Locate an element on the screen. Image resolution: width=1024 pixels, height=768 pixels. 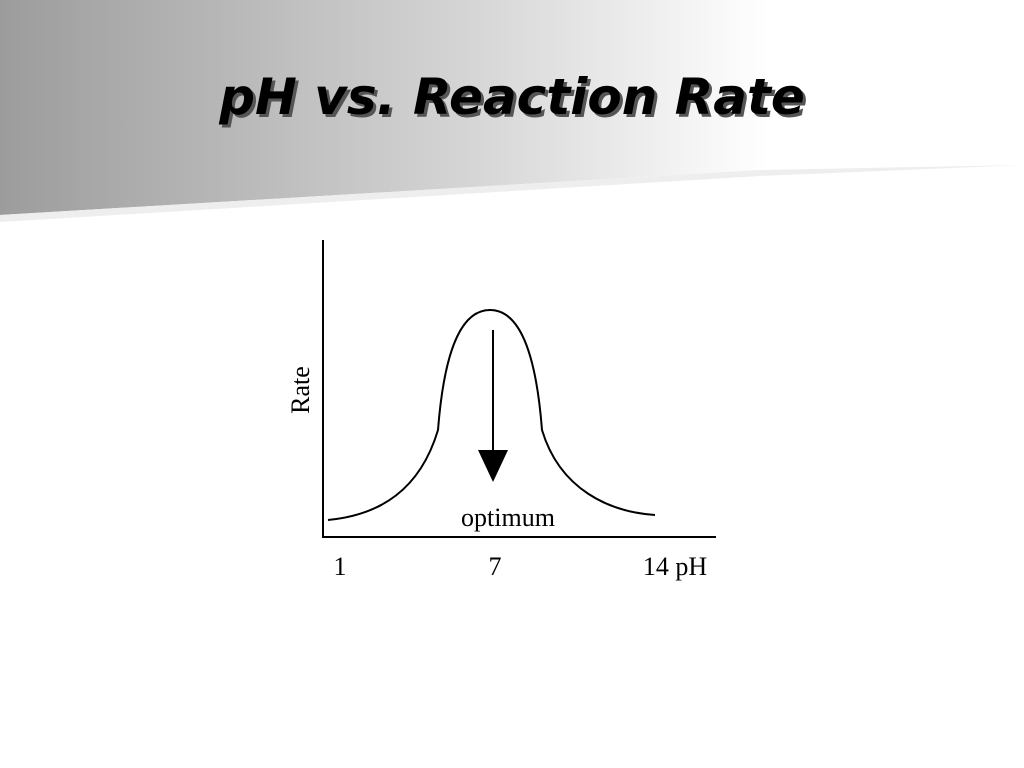
x-label: 14 pH is located at coordinates (675, 566).